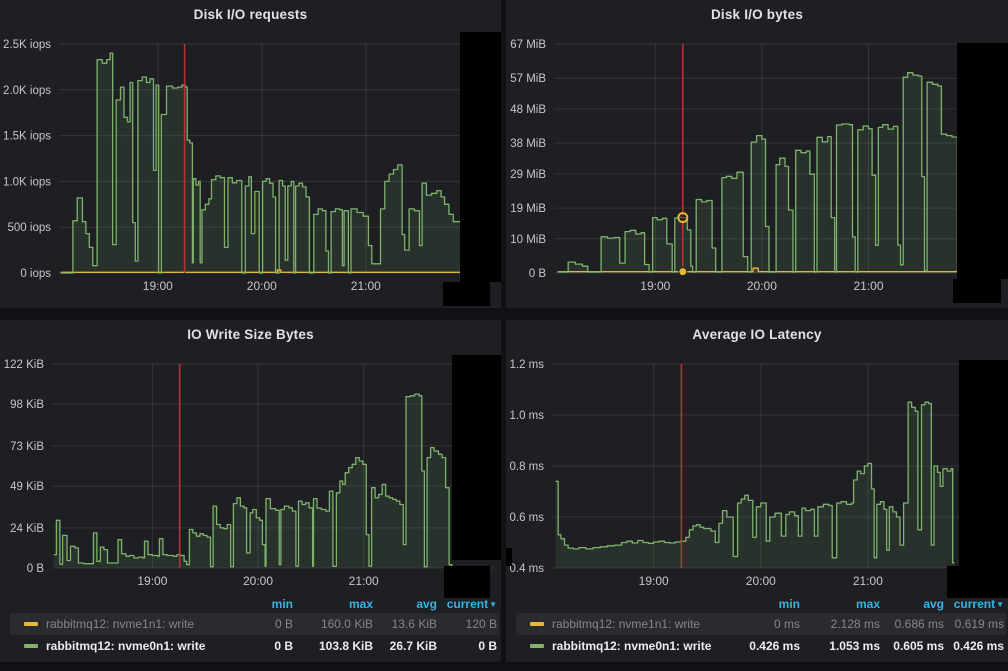 The height and width of the screenshot is (671, 1008). I want to click on y-axis-tick-label: 0 iops, so click(35, 274).